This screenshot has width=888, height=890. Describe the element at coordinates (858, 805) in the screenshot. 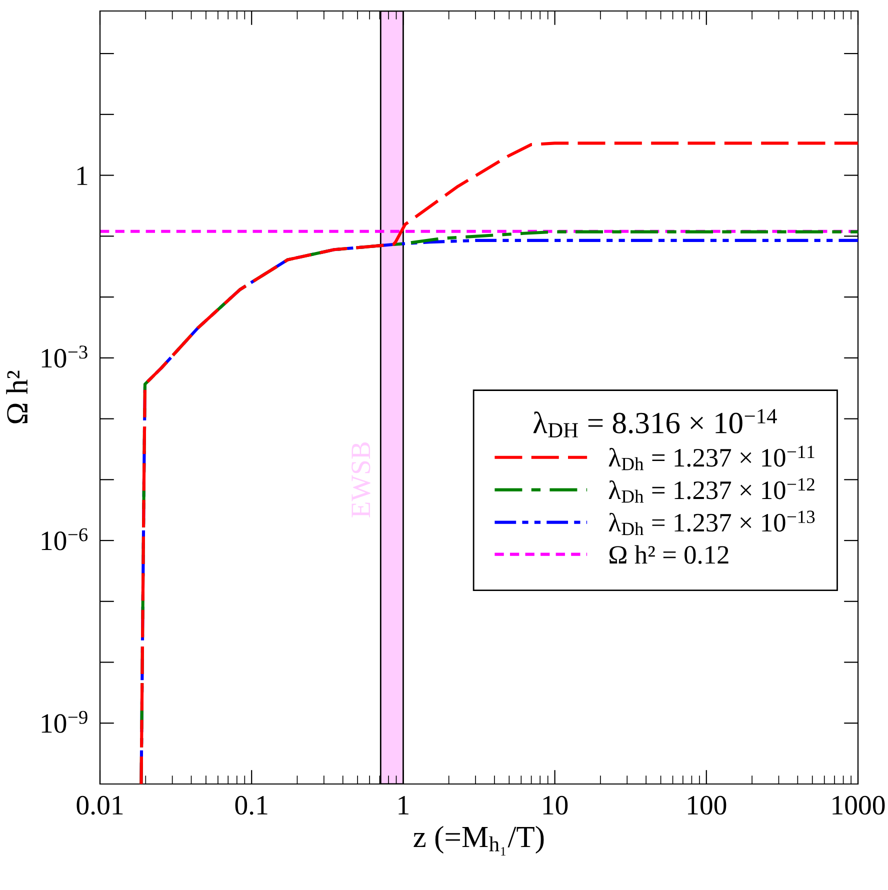

I see `x-tick-label: 1000` at that location.